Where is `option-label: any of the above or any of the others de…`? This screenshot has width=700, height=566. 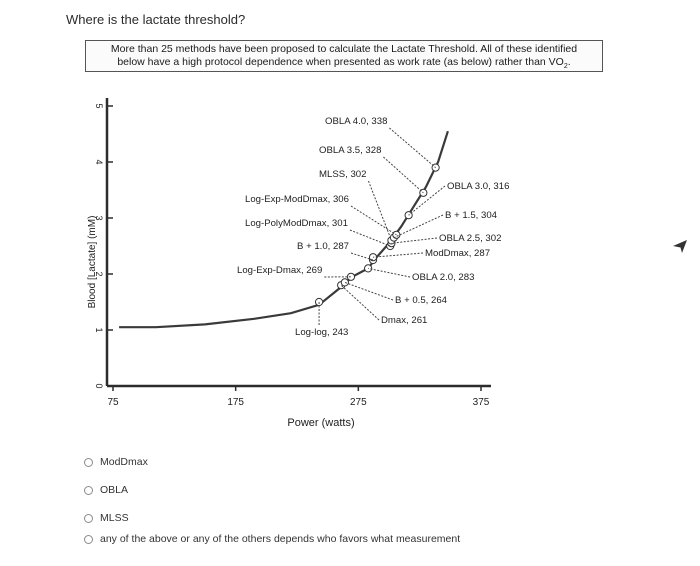
option-label: any of the above or any of the others de… is located at coordinates (280, 539).